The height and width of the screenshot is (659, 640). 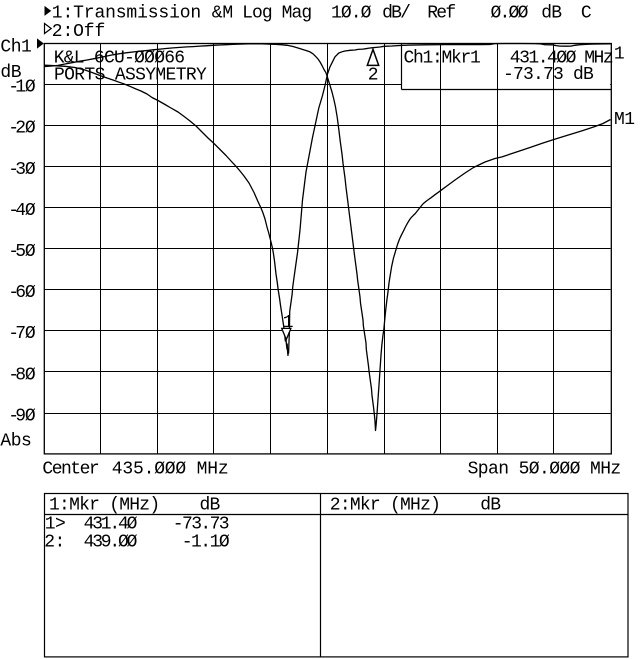 What do you see at coordinates (135, 505) in the screenshot?
I see `svg-text: 1:Mkr (MHz) dB` at bounding box center [135, 505].